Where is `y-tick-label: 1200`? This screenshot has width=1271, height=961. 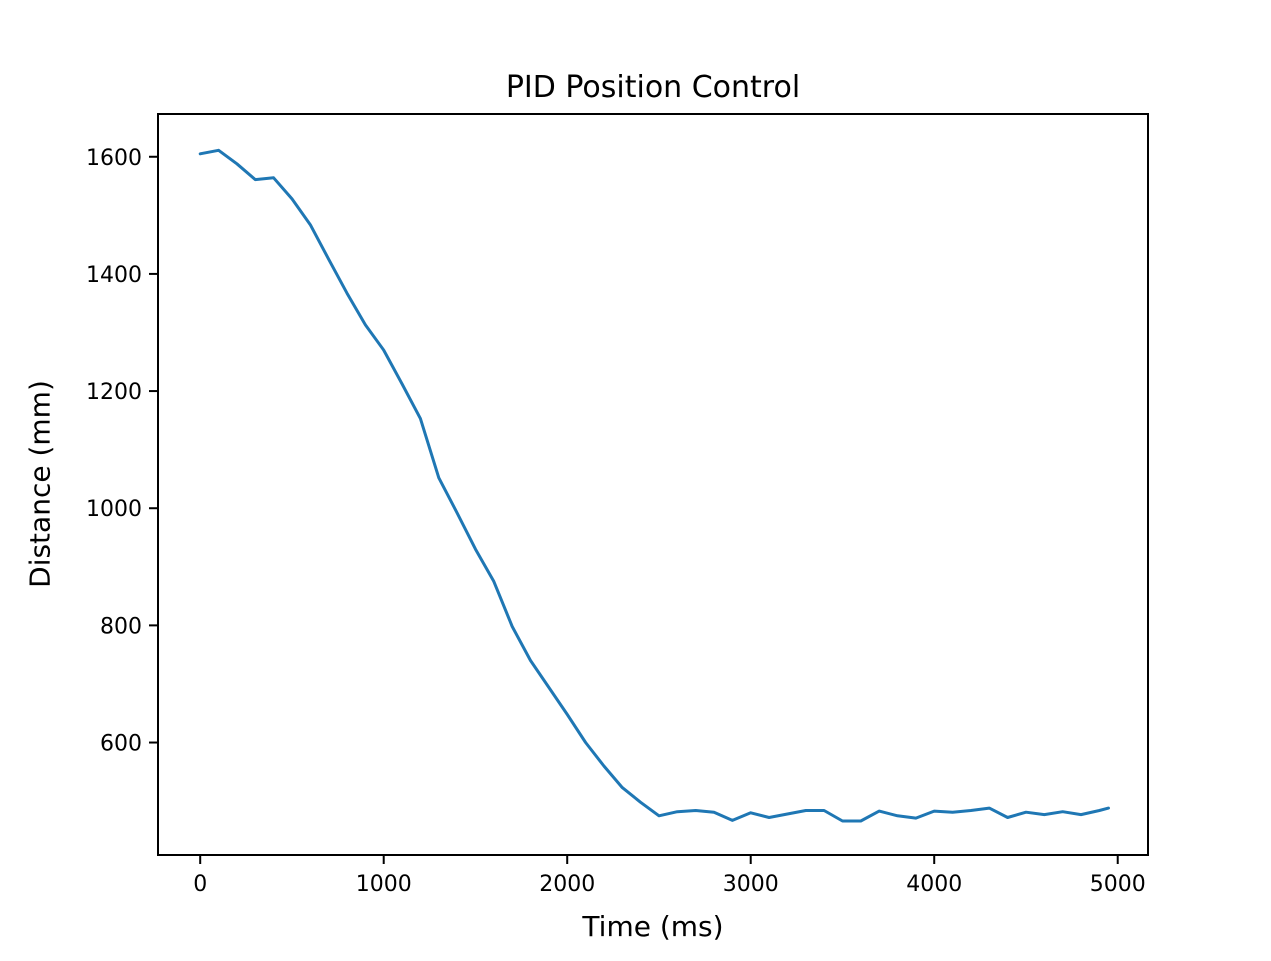 y-tick-label: 1200 is located at coordinates (114, 392).